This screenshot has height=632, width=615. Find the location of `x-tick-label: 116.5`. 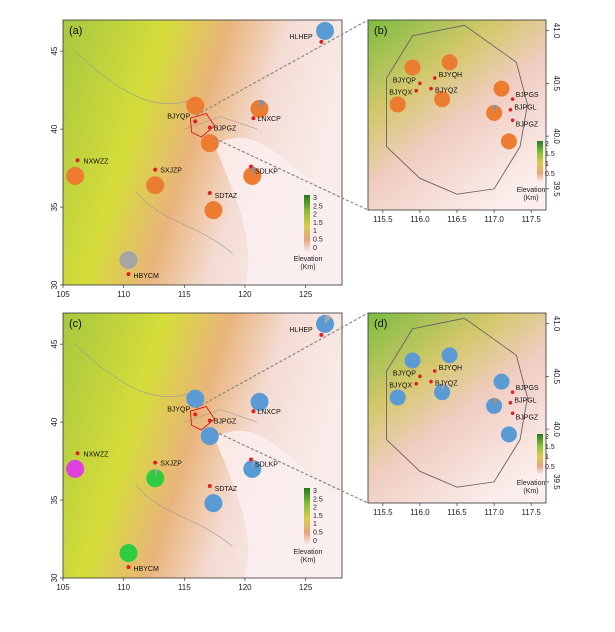

x-tick-label: 116.5 is located at coordinates (457, 512).